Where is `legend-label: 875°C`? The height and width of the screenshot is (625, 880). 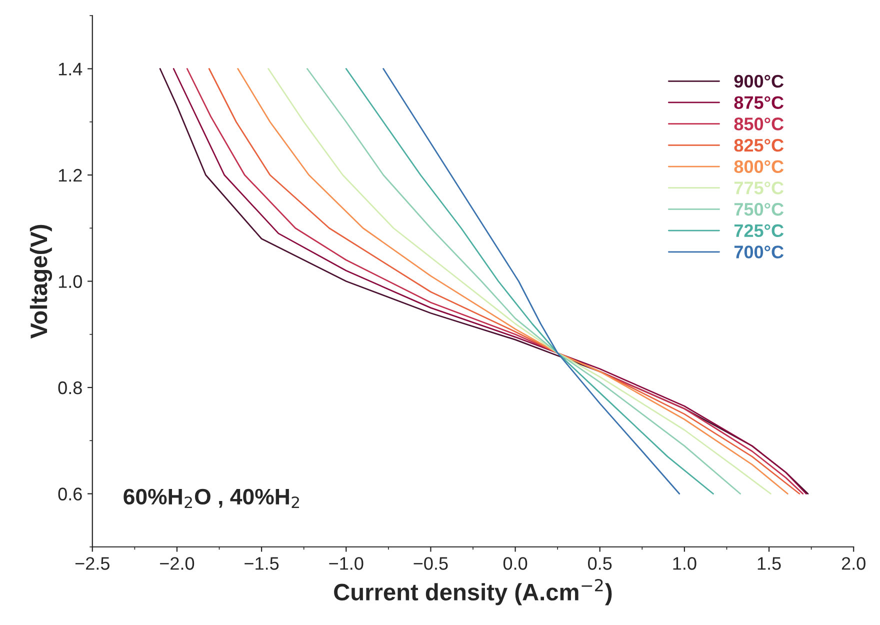
legend-label: 875°C is located at coordinates (759, 102).